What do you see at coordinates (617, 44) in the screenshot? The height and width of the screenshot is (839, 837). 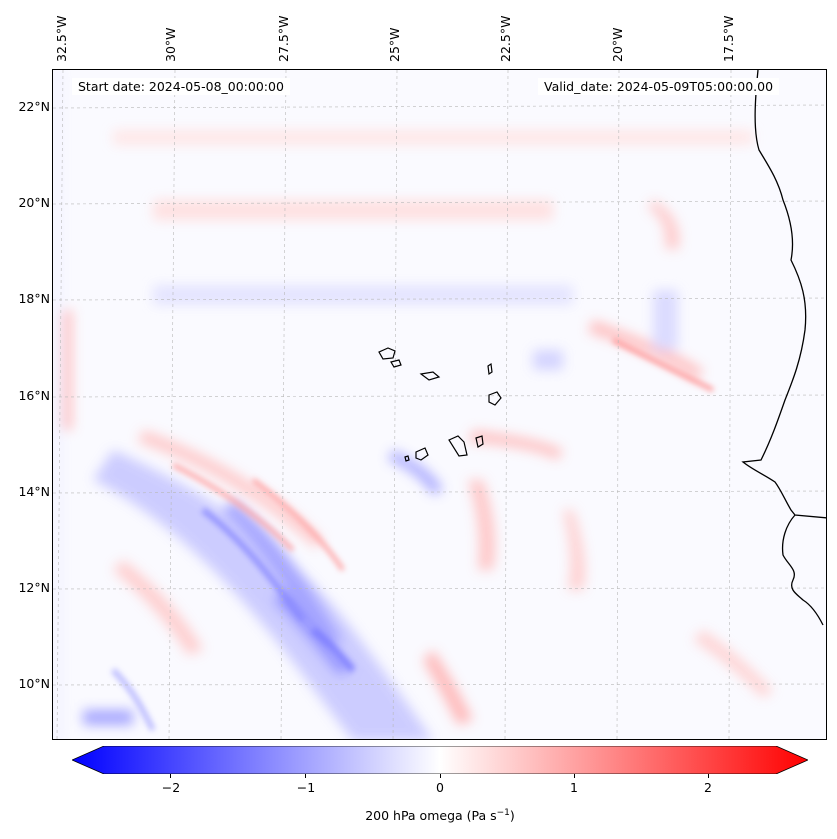 I see `lon-label: 20°W` at bounding box center [617, 44].